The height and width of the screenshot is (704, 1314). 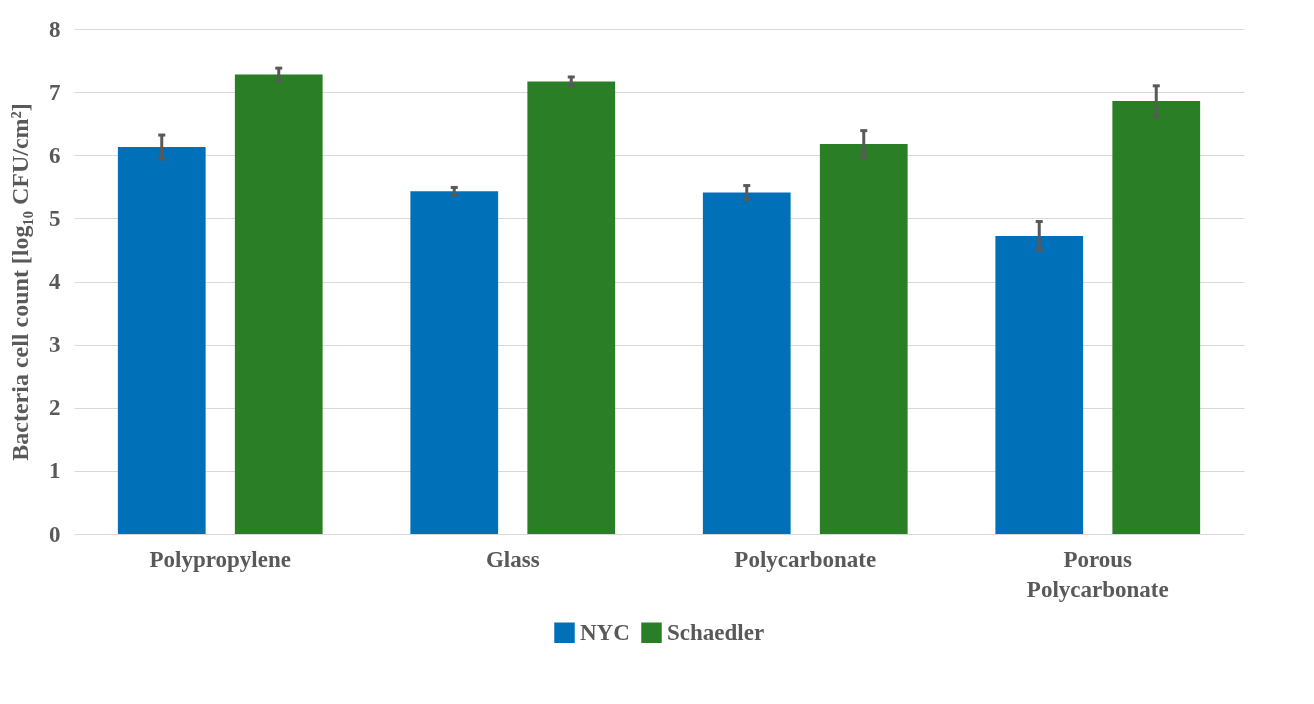 I want to click on legend-label: NYC, so click(x=605, y=632).